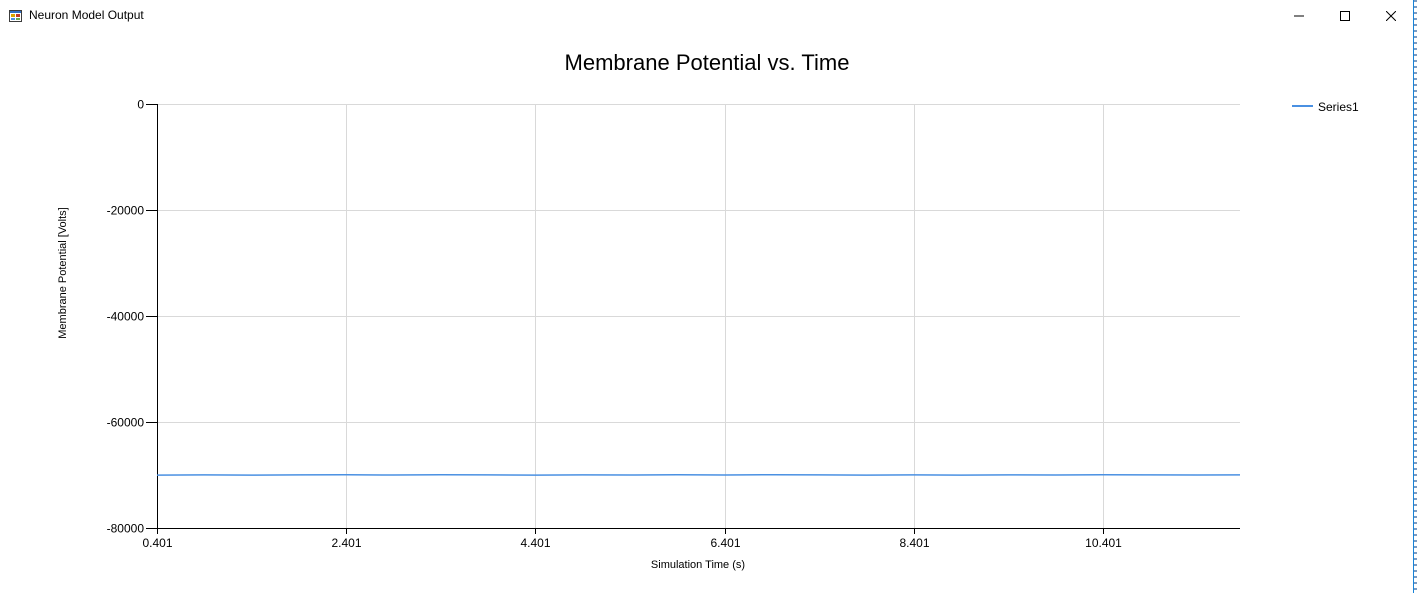 This screenshot has height=593, width=1417. I want to click on window-edge, so click(1415, 296).